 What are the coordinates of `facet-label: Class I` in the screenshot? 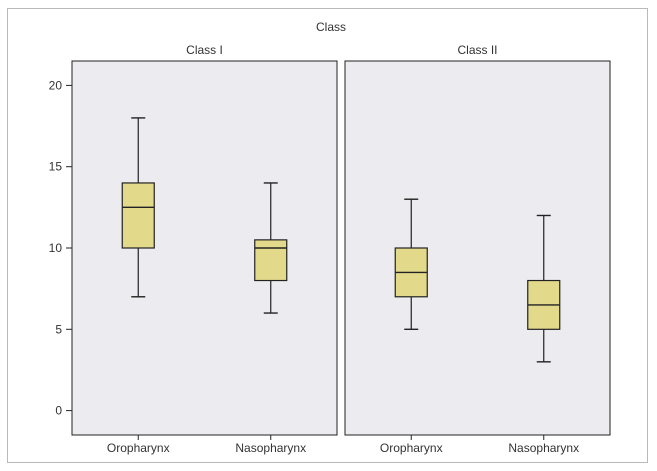 It's located at (204, 50).